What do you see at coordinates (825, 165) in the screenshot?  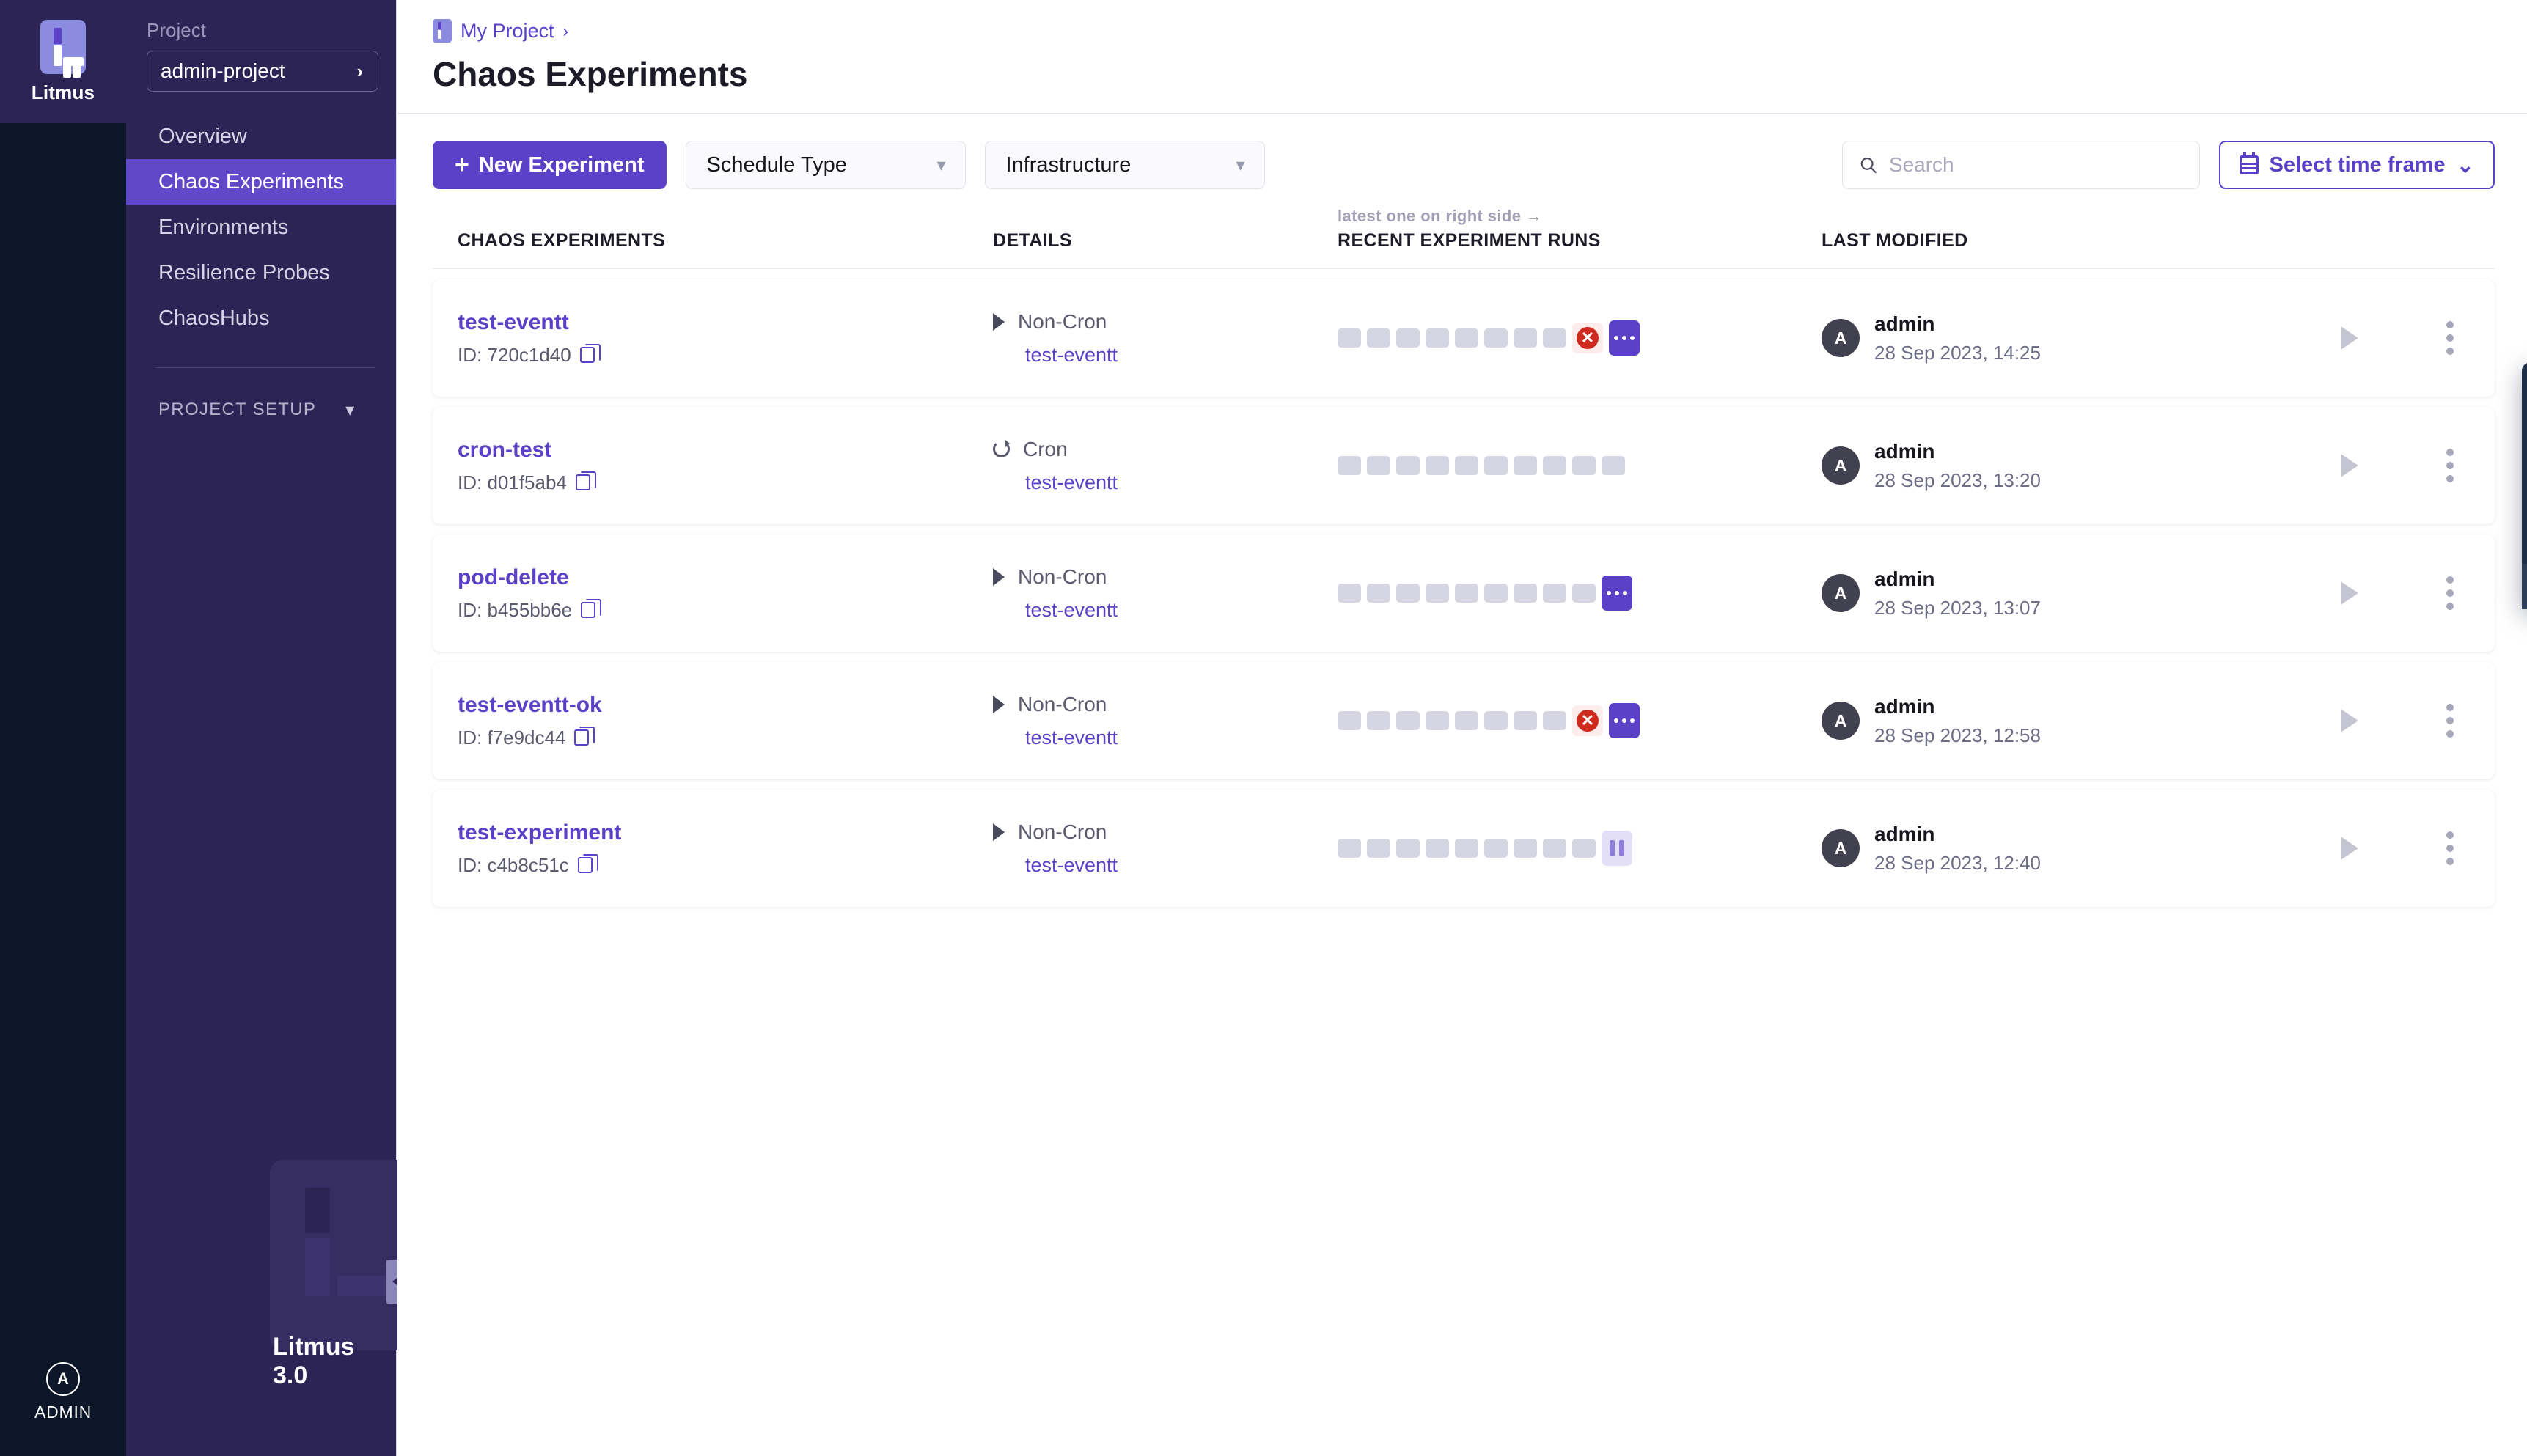 I see `schedule-type-dropdown: Schedule Type ▾` at bounding box center [825, 165].